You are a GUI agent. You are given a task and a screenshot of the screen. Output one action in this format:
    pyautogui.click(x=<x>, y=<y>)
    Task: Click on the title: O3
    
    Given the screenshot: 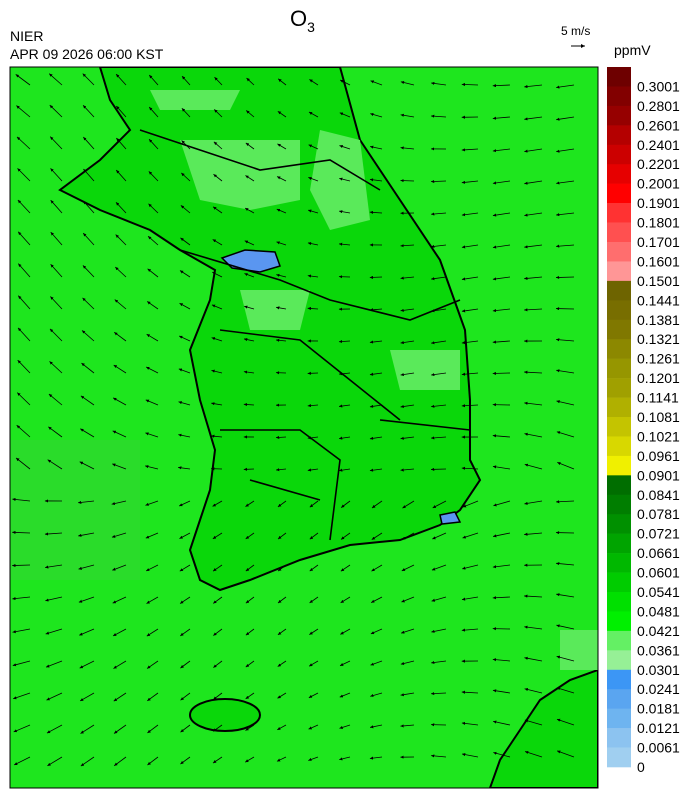 What is the action you would take?
    pyautogui.click(x=302, y=20)
    